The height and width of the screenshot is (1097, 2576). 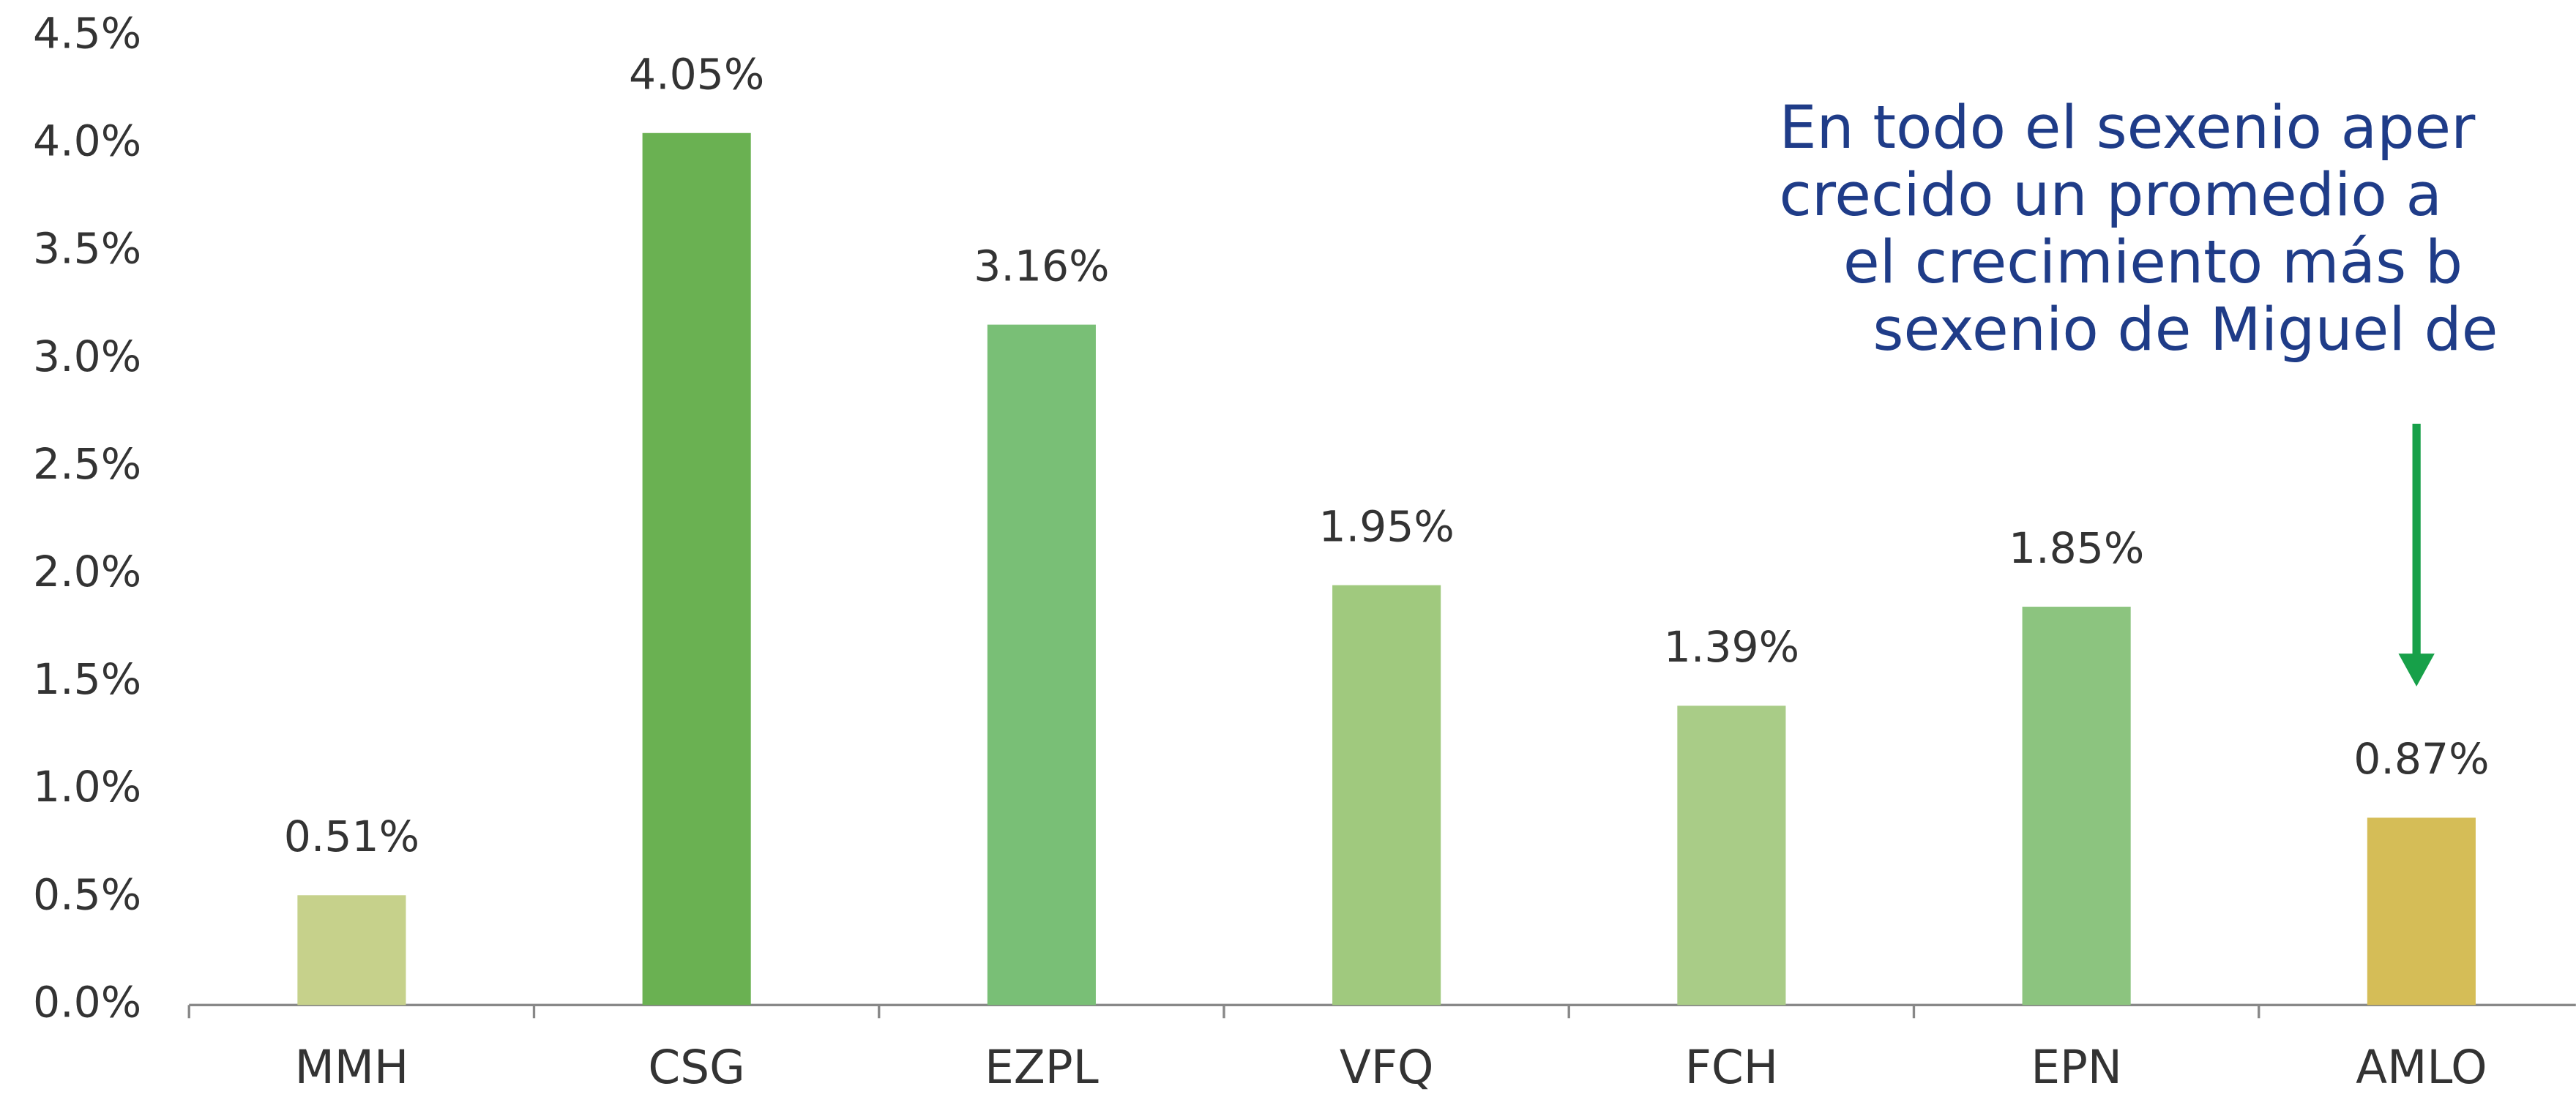 I want to click on annotation-text: En todo el sexenio aper, so click(x=2127, y=128).